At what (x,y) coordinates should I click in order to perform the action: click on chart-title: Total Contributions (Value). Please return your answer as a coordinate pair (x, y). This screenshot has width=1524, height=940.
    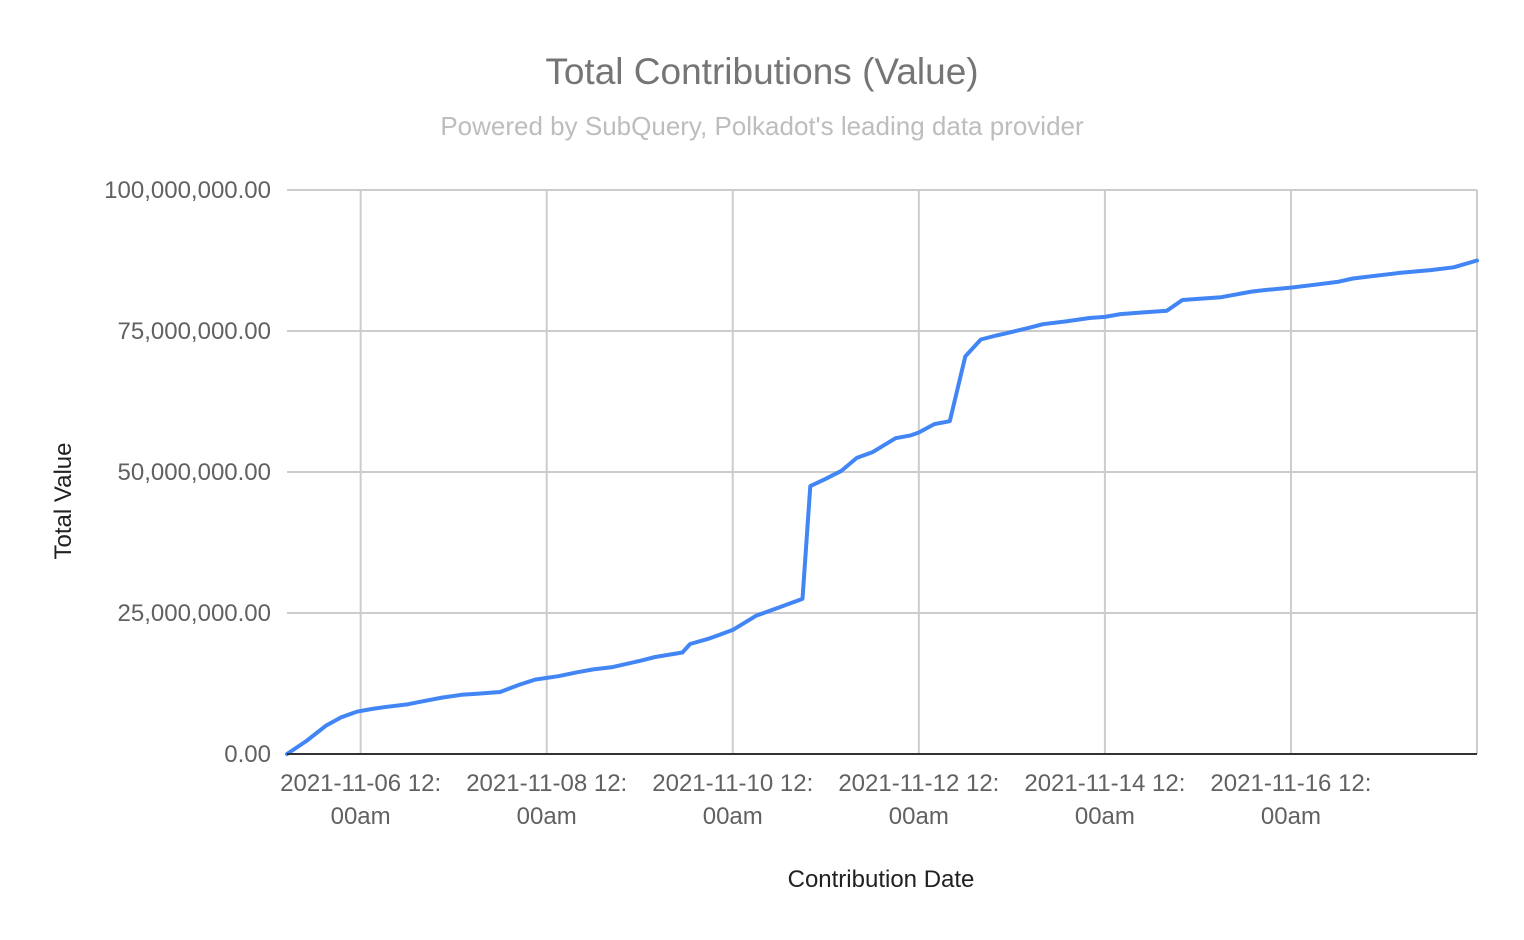
    Looking at the image, I should click on (761, 71).